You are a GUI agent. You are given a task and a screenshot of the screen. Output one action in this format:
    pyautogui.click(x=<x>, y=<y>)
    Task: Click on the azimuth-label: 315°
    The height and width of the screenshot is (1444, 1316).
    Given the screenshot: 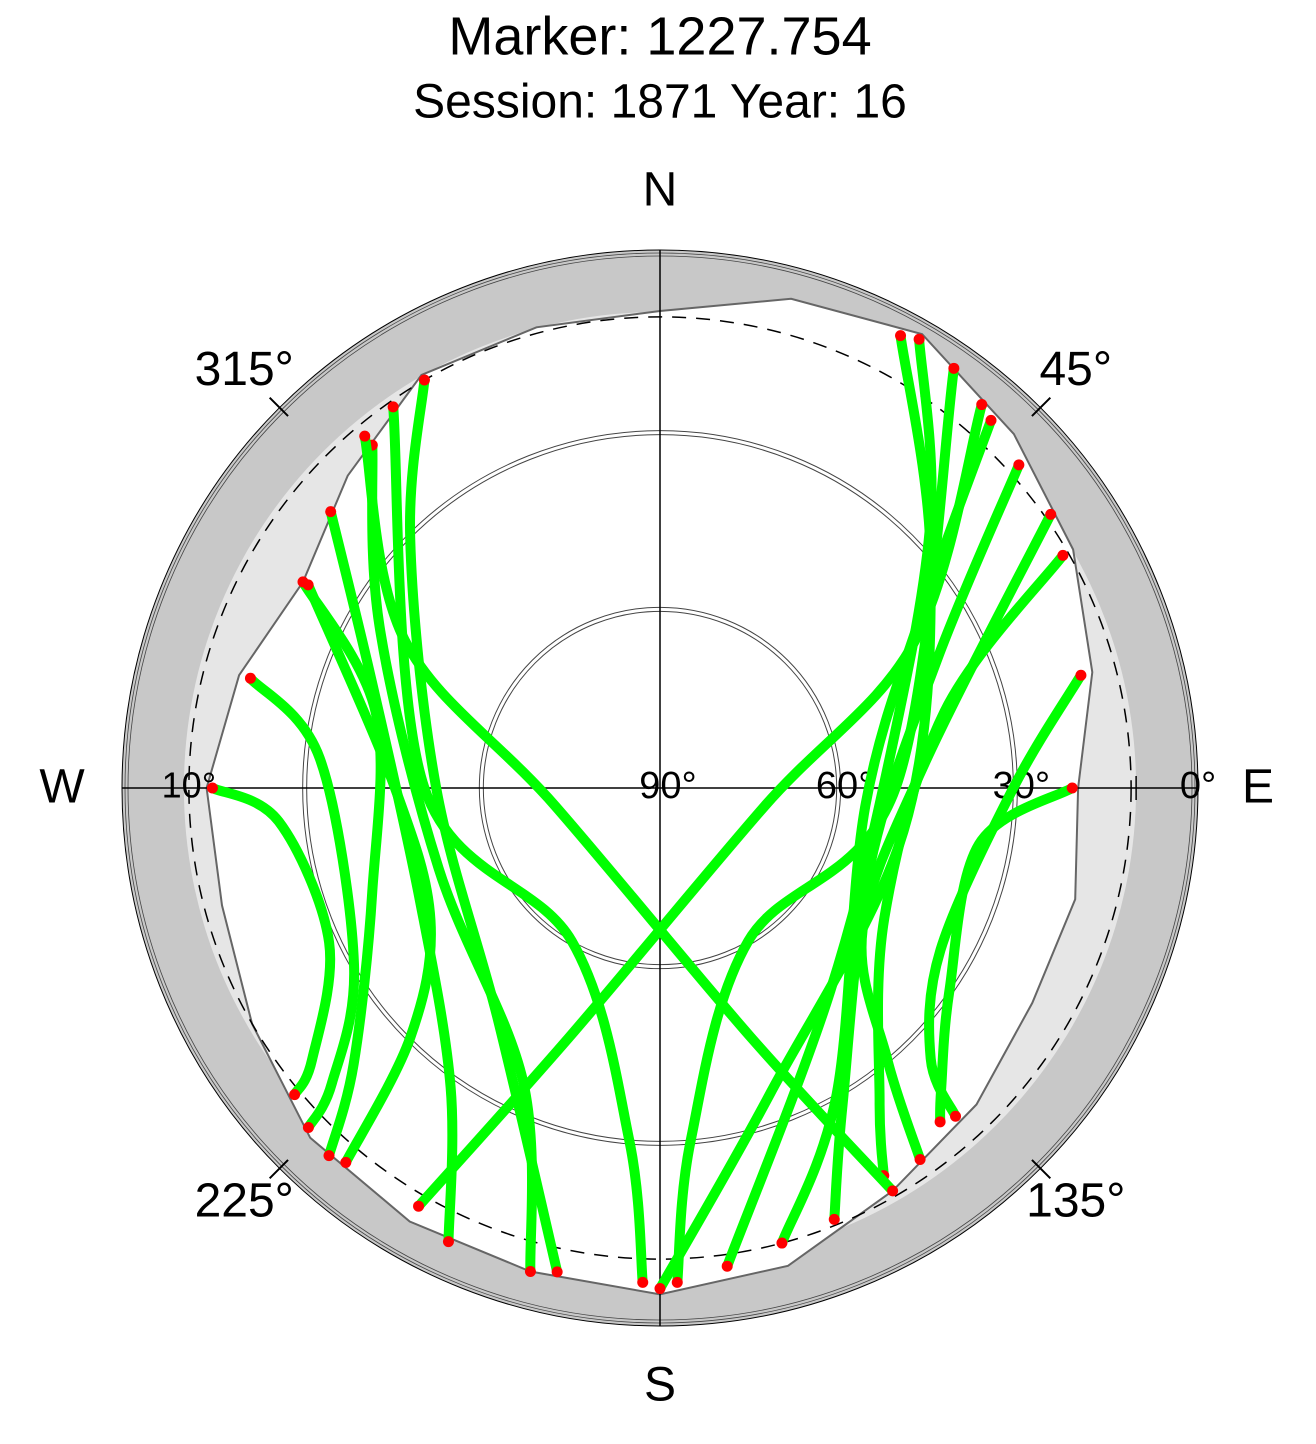 What is the action you would take?
    pyautogui.click(x=244, y=369)
    